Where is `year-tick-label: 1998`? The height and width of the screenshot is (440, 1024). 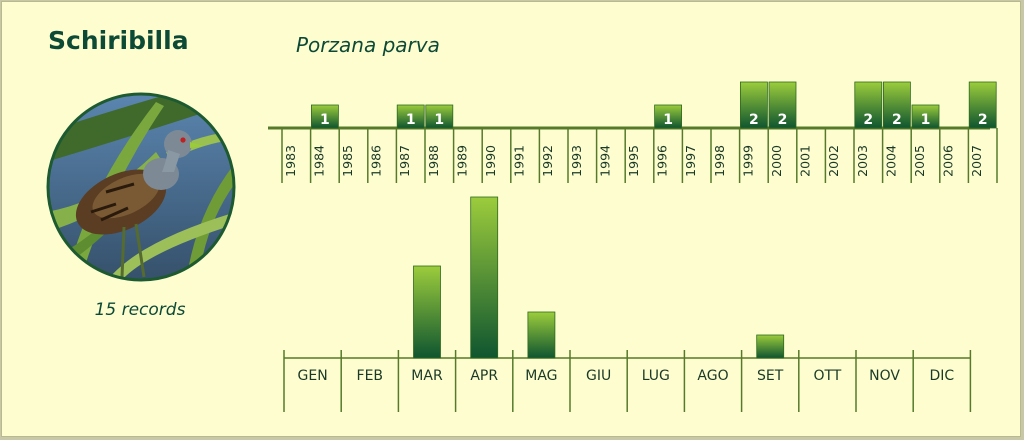
year-tick-label: 1998 is located at coordinates (719, 161).